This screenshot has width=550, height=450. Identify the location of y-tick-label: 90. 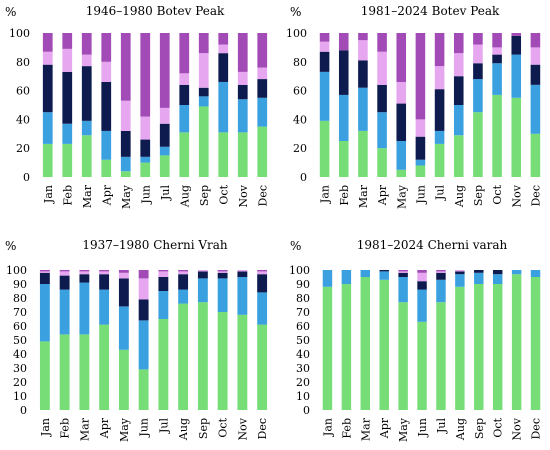
(303, 284).